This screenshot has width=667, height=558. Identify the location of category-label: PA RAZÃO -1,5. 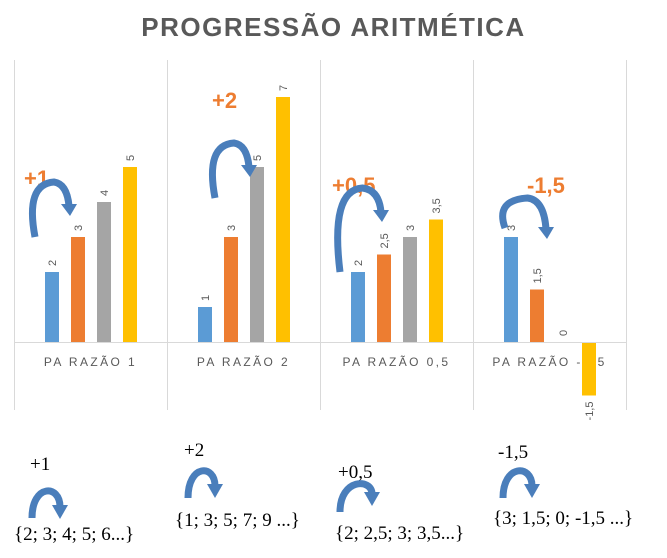
(549, 362).